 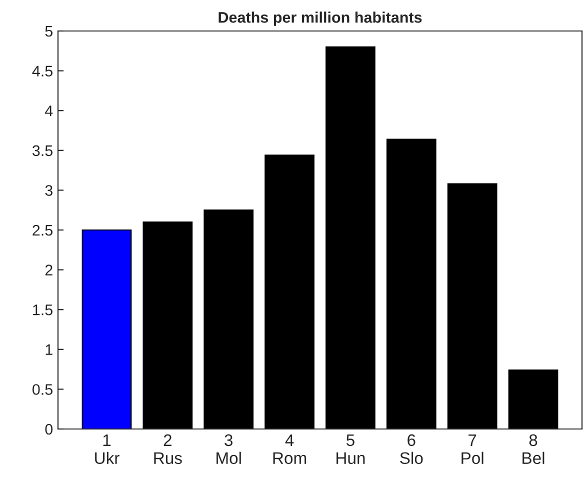 What do you see at coordinates (533, 449) in the screenshot?
I see `x-tick-label: 8 Bel` at bounding box center [533, 449].